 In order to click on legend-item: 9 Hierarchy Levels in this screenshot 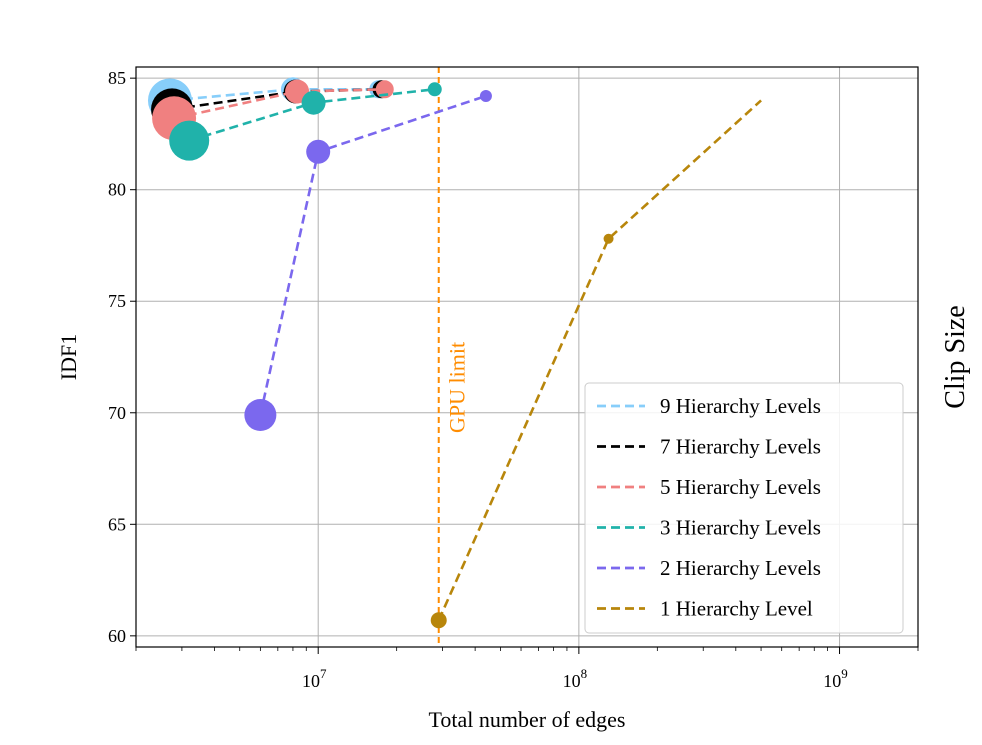, I will do `click(709, 406)`.